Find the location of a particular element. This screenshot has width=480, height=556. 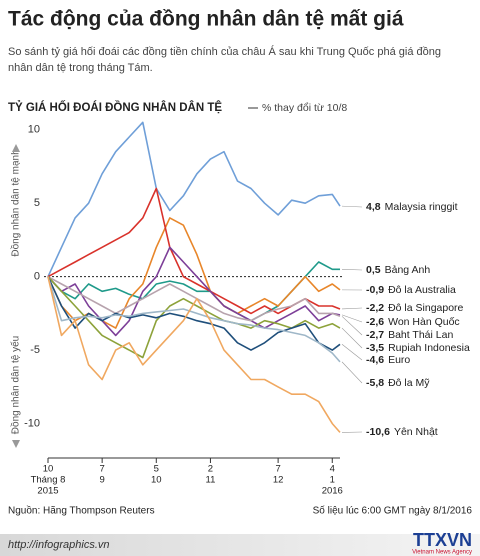

y-tick-label: 10 is located at coordinates (34, 130).